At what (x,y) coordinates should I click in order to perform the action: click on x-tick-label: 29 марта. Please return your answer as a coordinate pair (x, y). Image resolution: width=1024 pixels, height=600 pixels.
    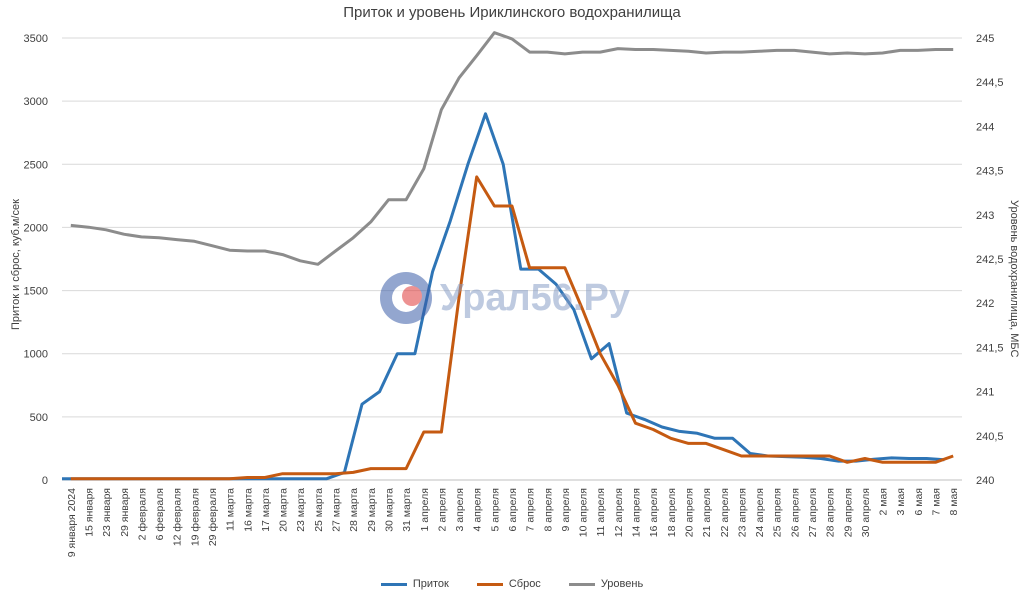
    Looking at the image, I should click on (372, 510).